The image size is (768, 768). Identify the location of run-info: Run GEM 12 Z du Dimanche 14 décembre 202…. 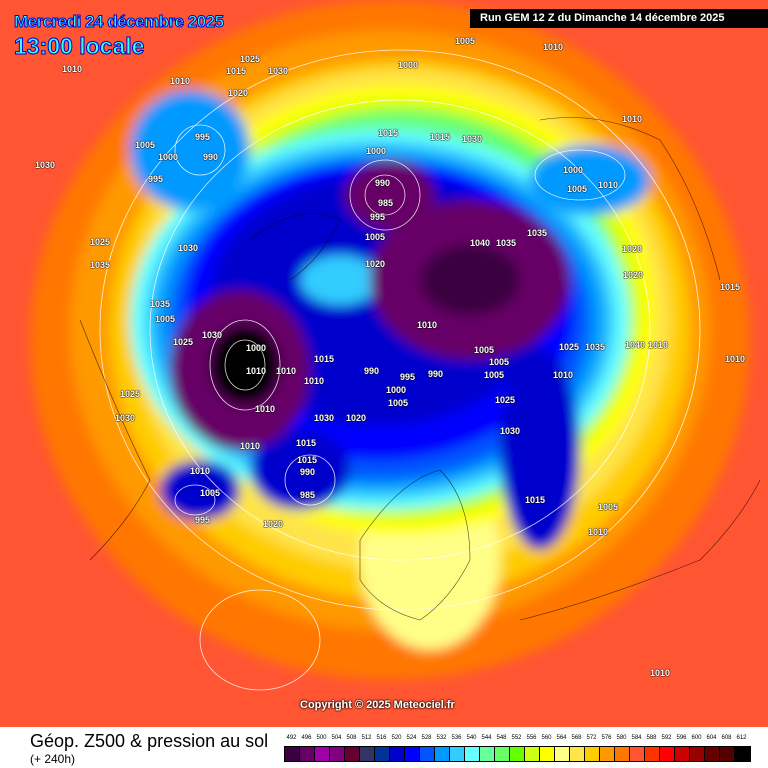
(619, 18).